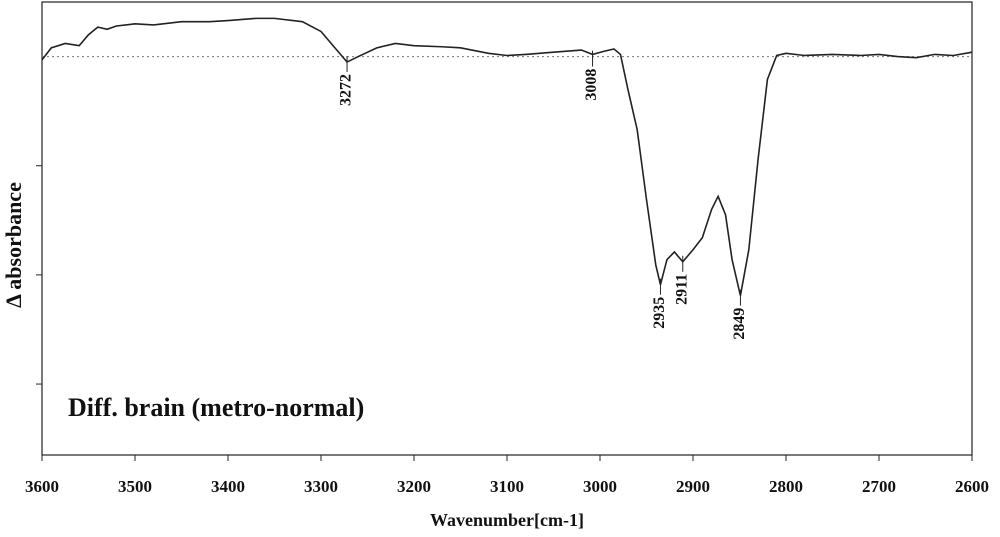  I want to click on x-tick-label: 3000, so click(600, 486).